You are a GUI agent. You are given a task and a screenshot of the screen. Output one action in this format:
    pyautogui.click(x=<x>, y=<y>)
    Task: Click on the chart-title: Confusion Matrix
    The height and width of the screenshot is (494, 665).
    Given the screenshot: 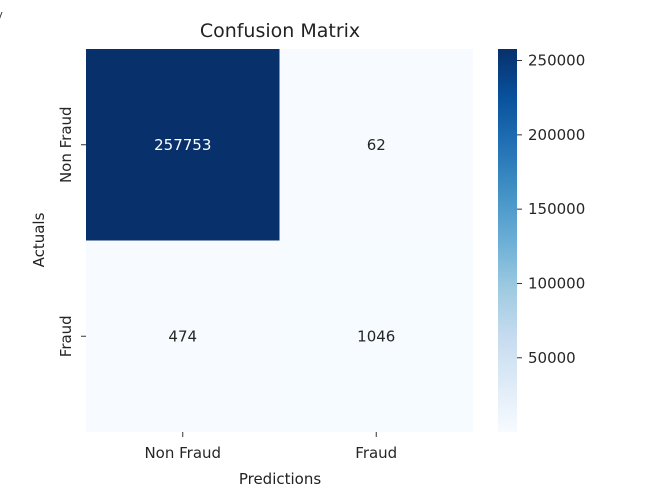 What is the action you would take?
    pyautogui.click(x=280, y=31)
    